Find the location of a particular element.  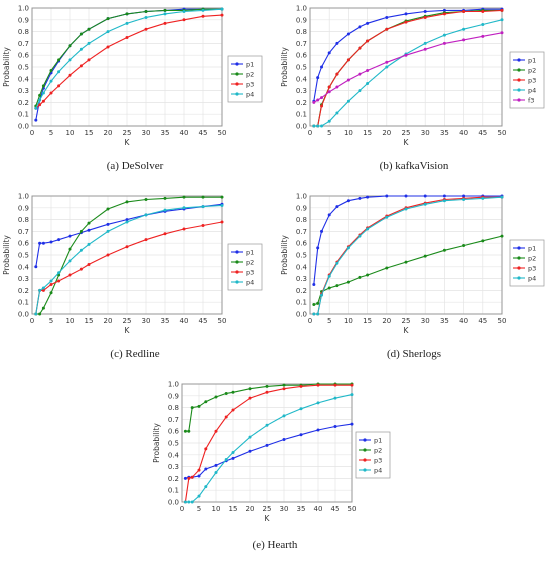

y-tick-label: 0.3 is located at coordinates (23, 91).